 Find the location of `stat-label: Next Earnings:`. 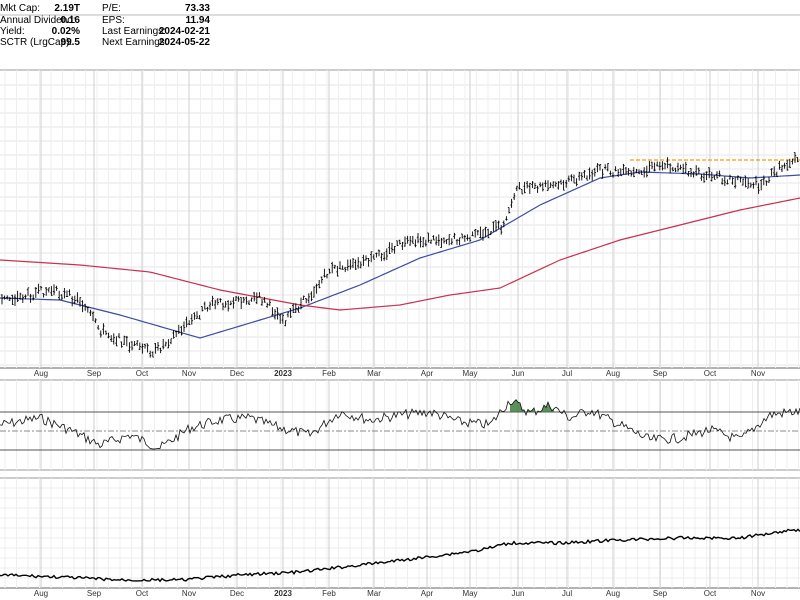

stat-label: Next Earnings: is located at coordinates (135, 42).